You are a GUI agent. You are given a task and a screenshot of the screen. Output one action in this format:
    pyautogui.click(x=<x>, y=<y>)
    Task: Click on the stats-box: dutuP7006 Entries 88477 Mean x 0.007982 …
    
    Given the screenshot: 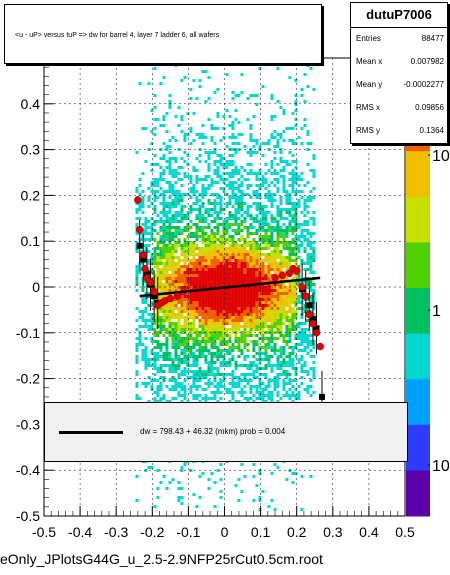 What is the action you would take?
    pyautogui.click(x=399, y=73)
    